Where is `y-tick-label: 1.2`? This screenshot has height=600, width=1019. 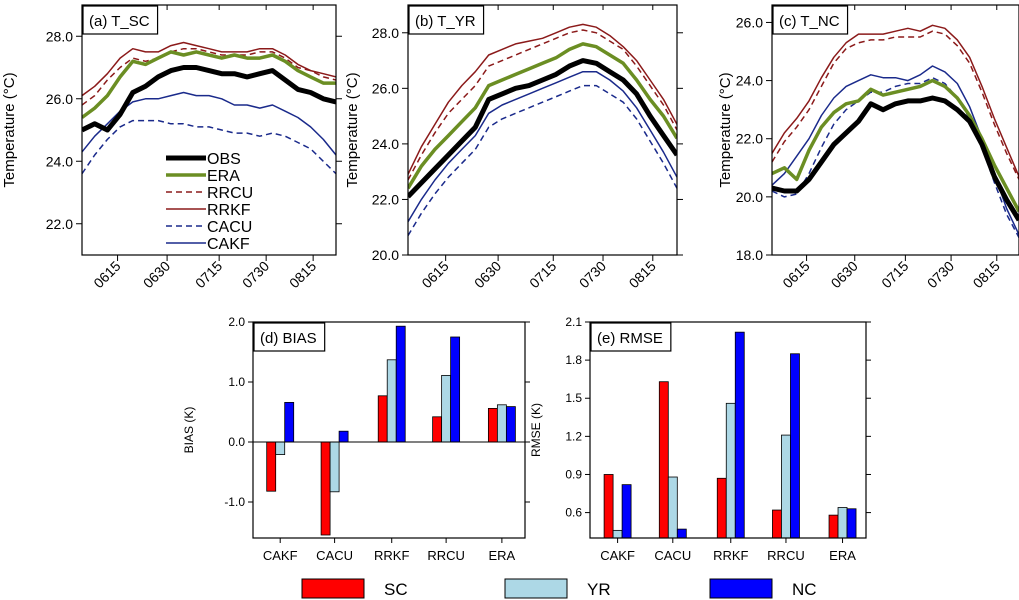 y-tick-label: 1.2 is located at coordinates (573, 436).